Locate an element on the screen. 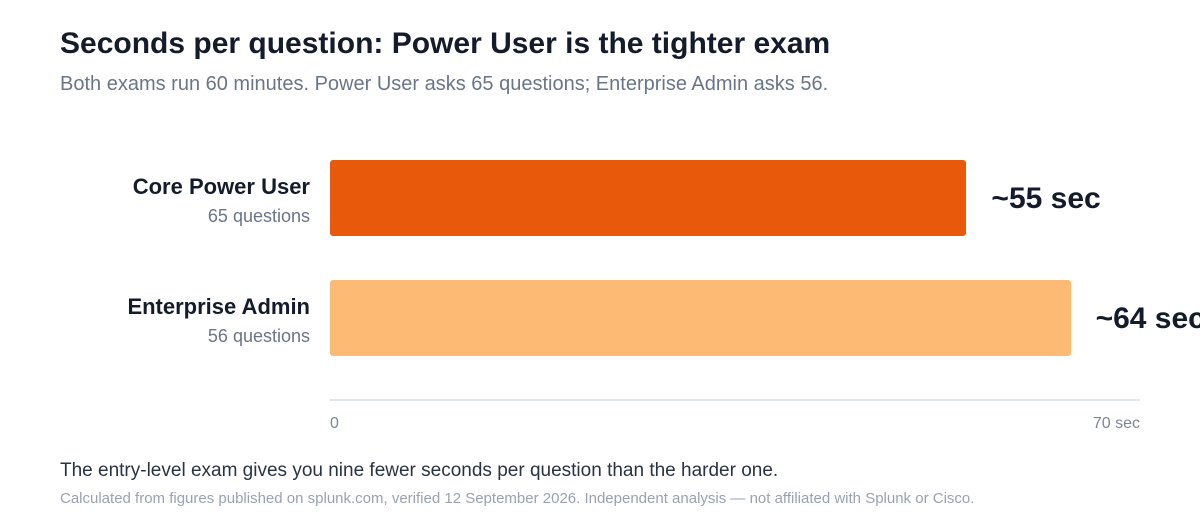  category-label: Core Power User 65 questions is located at coordinates (221, 200).